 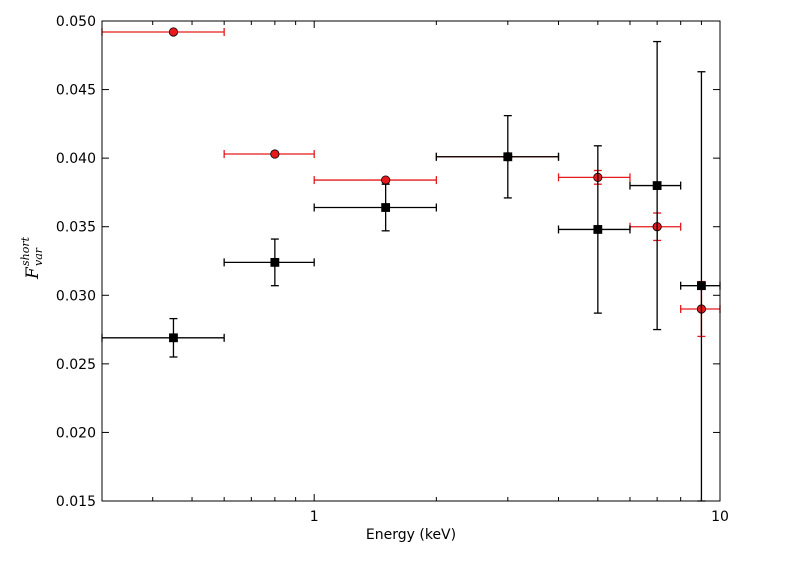 I want to click on y-tick-label: 0.050, so click(x=76, y=22).